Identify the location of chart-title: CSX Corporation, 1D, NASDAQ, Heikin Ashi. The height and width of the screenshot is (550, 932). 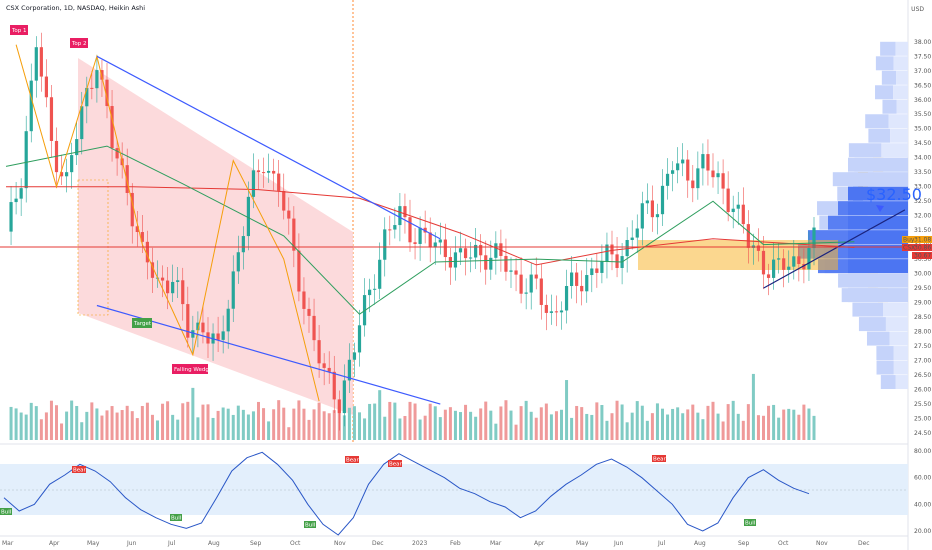
(76, 8).